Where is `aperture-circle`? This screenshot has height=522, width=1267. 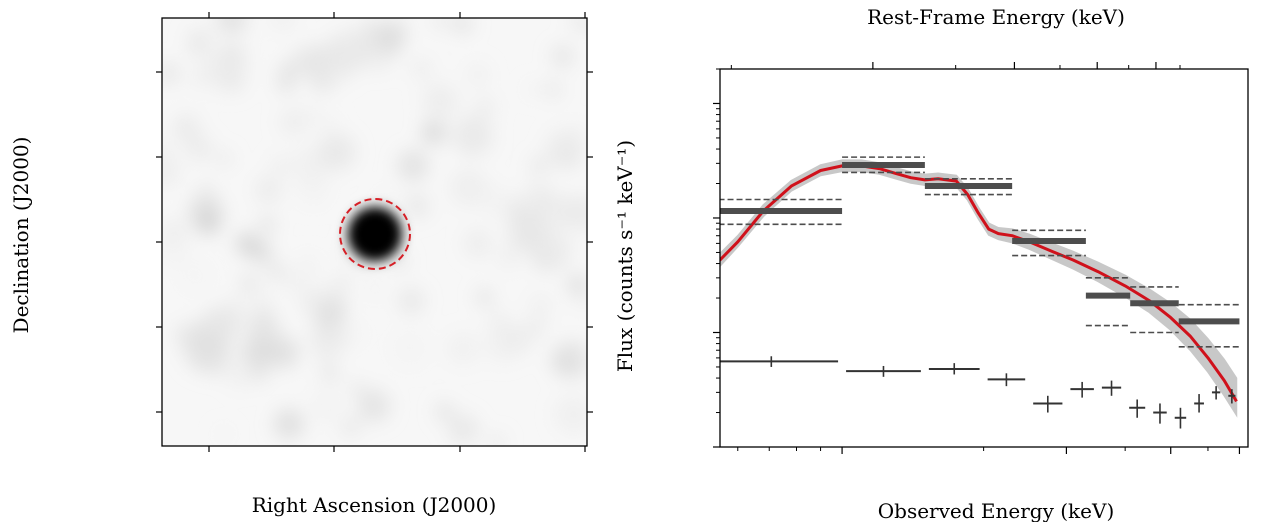 aperture-circle is located at coordinates (375, 234).